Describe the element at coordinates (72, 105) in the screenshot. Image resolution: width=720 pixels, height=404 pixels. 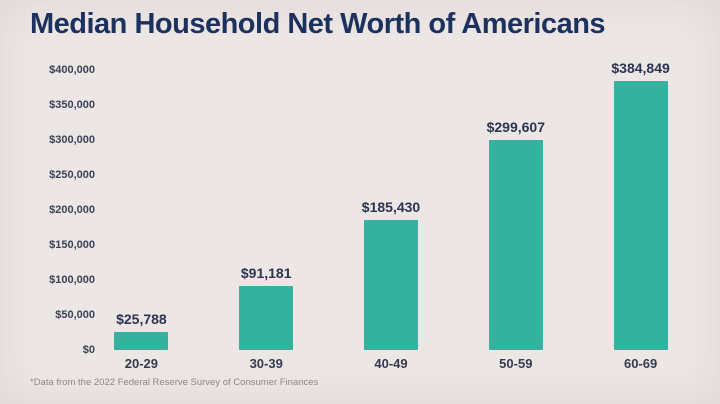
I see `y-axis-tick-label: $350,000` at that location.